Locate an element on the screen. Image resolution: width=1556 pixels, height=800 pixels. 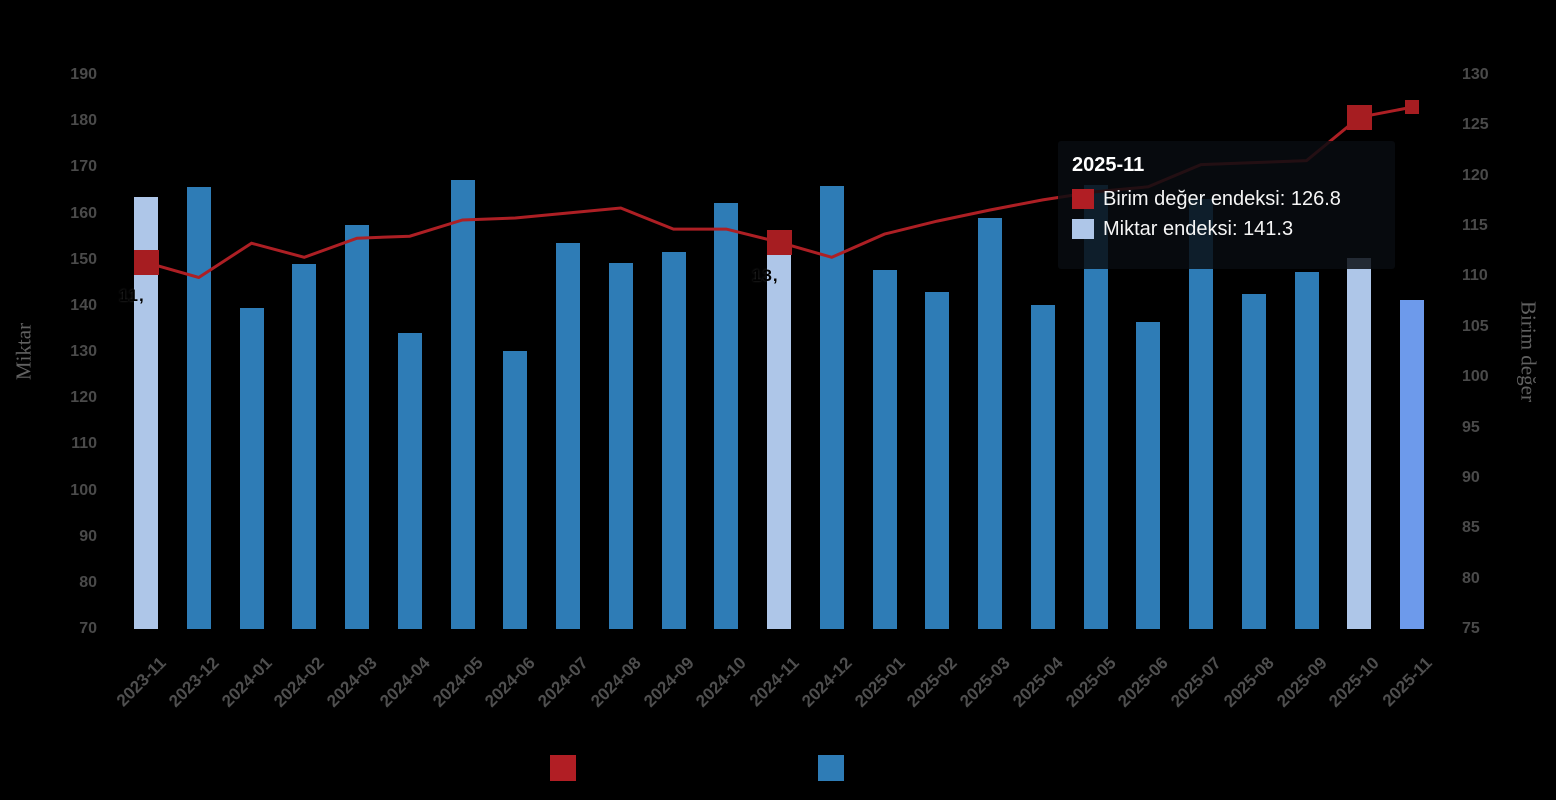
legend-item-unit-value: Birim değer endeksi is located at coordinates (656, 768).